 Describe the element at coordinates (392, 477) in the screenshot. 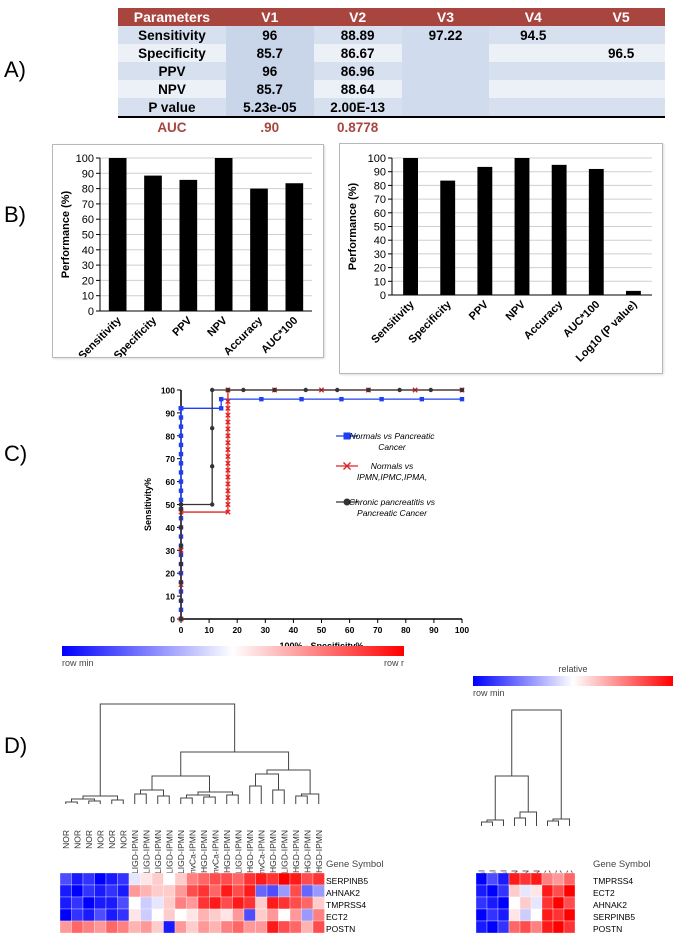

I see `legend-label: IPMN,IPMC,IPMA,` at that location.